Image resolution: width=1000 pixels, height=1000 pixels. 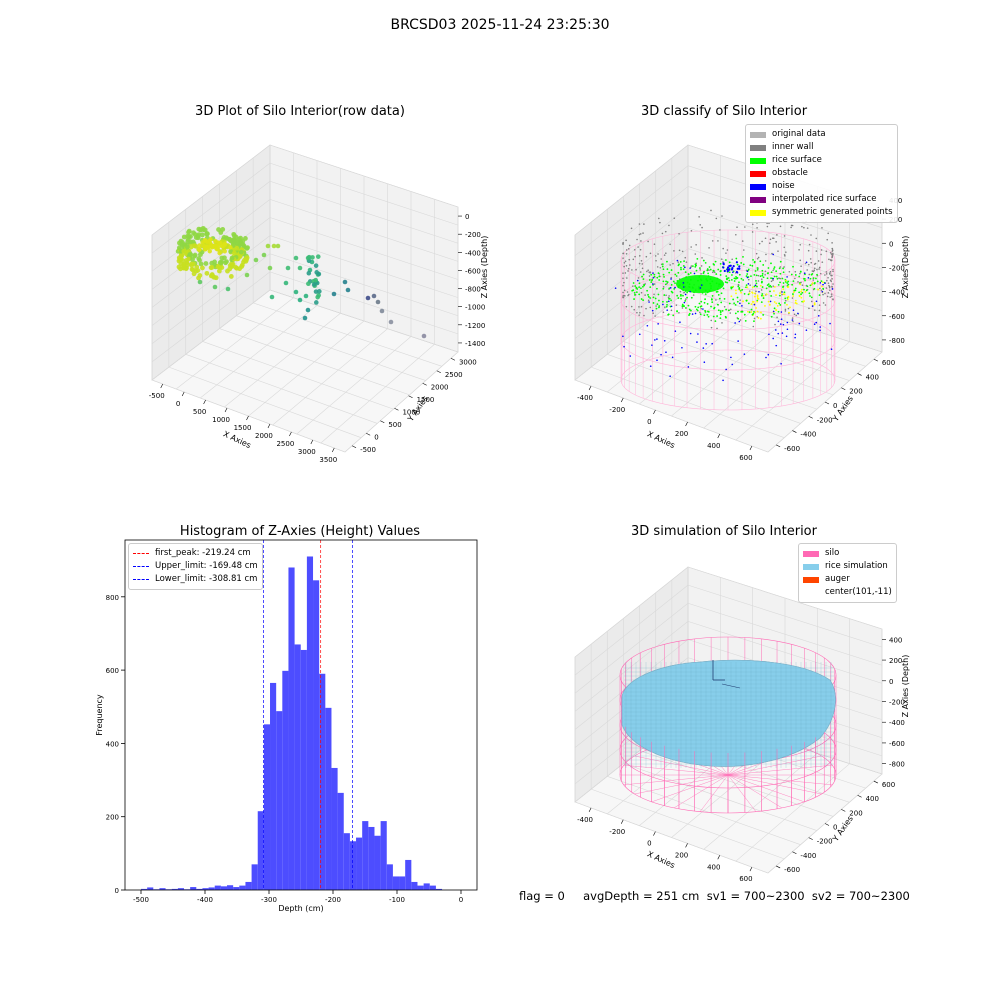 I want to click on y-tick-label: 200, so click(x=855, y=392).